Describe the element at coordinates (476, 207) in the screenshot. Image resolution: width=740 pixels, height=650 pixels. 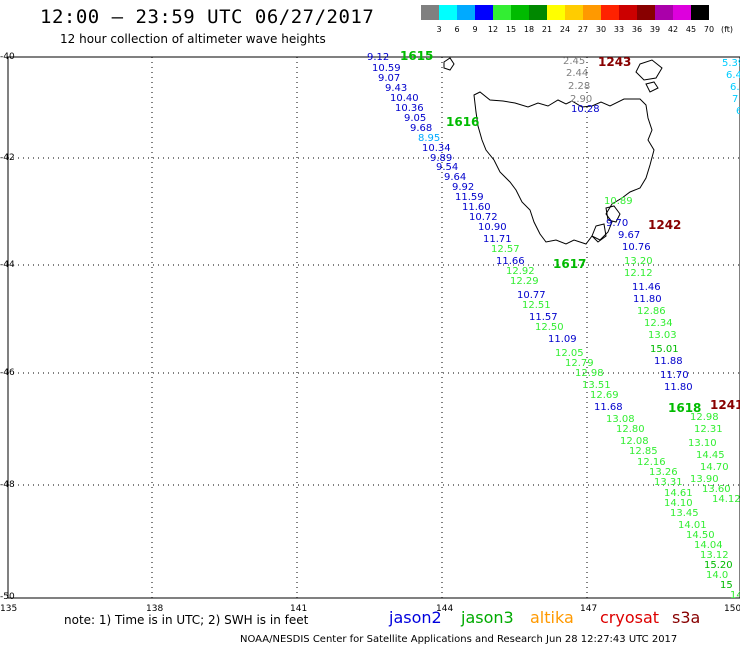
I see `swh-value: 11.60` at that location.